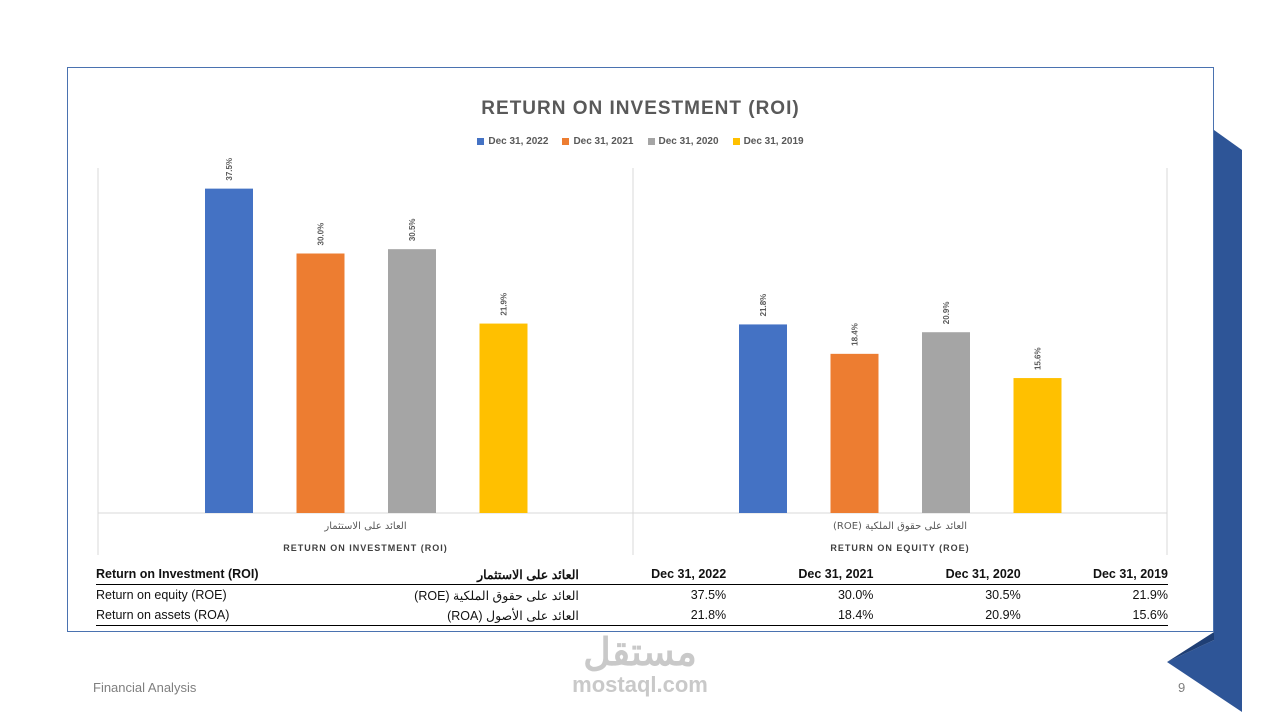 Image resolution: width=1280 pixels, height=720 pixels. Describe the element at coordinates (412, 229) in the screenshot. I see `data-label: 30.5%` at that location.